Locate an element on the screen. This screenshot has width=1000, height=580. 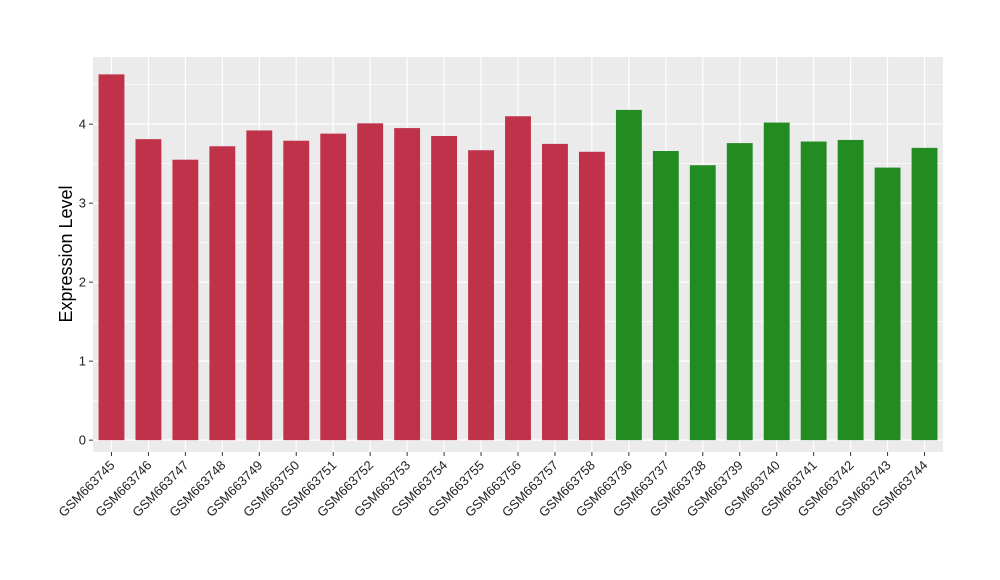
y-axis-title: Expression Level is located at coordinates (66, 253).